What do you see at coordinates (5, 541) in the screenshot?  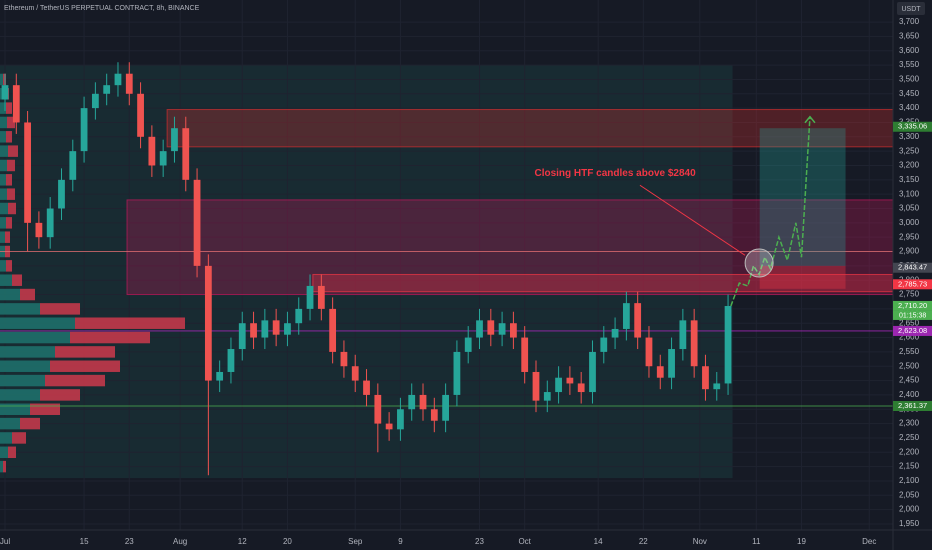 I see `x-tick-label: Jul` at bounding box center [5, 541].